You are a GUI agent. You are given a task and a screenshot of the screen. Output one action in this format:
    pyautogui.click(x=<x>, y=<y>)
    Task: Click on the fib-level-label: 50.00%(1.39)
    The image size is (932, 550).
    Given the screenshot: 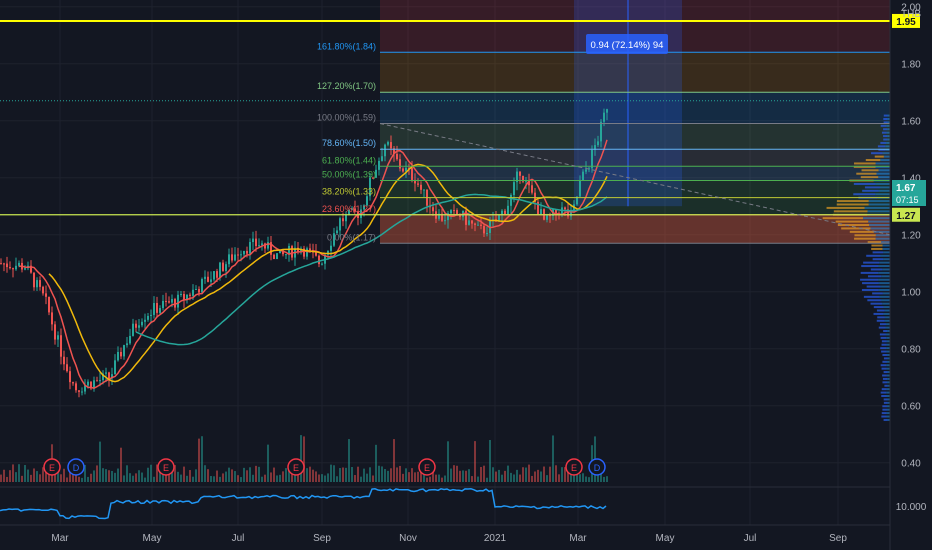 What is the action you would take?
    pyautogui.click(x=349, y=175)
    